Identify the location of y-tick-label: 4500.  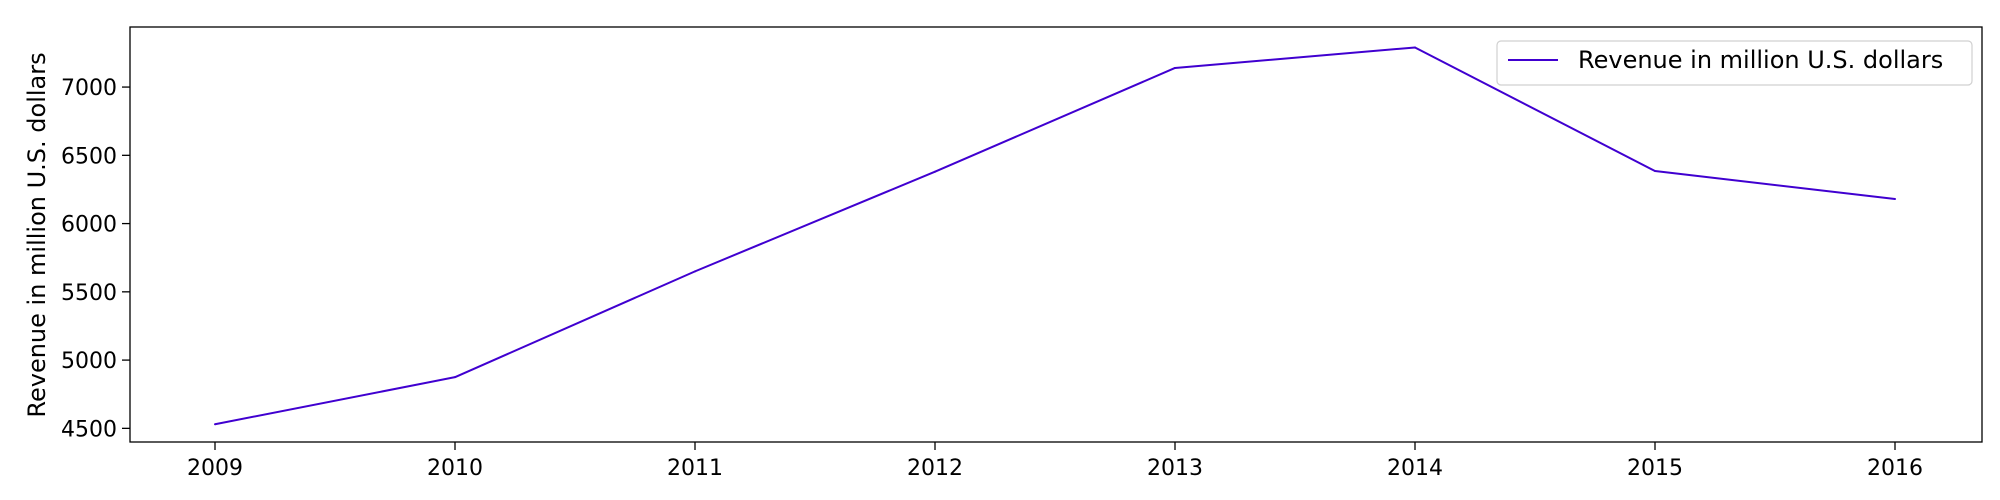
(89, 429).